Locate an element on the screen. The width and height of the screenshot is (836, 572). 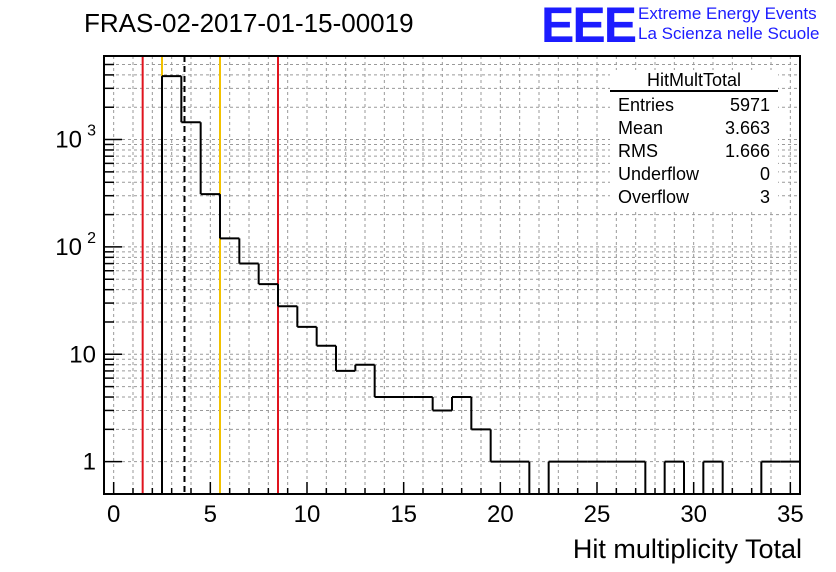
x-tick-label: 35 is located at coordinates (790, 514).